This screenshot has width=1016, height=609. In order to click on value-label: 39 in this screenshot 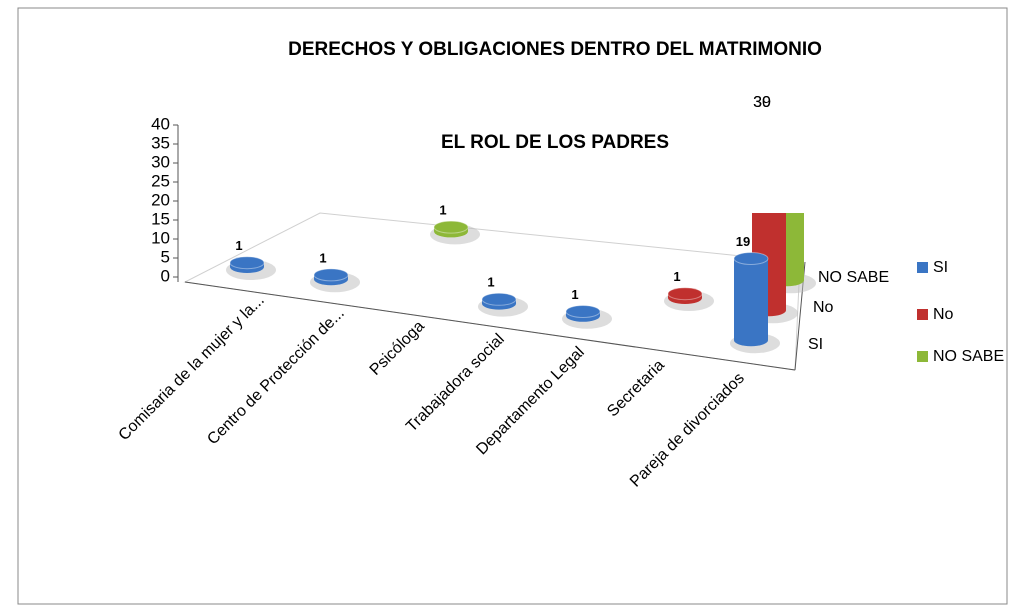, I will do `click(762, 102)`.